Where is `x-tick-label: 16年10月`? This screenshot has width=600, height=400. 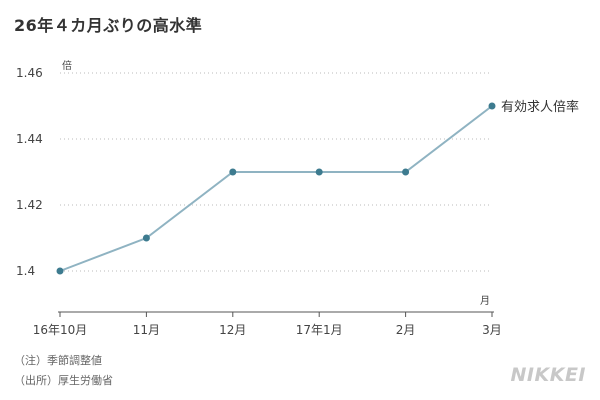
x-tick-label: 16年10月 is located at coordinates (60, 330).